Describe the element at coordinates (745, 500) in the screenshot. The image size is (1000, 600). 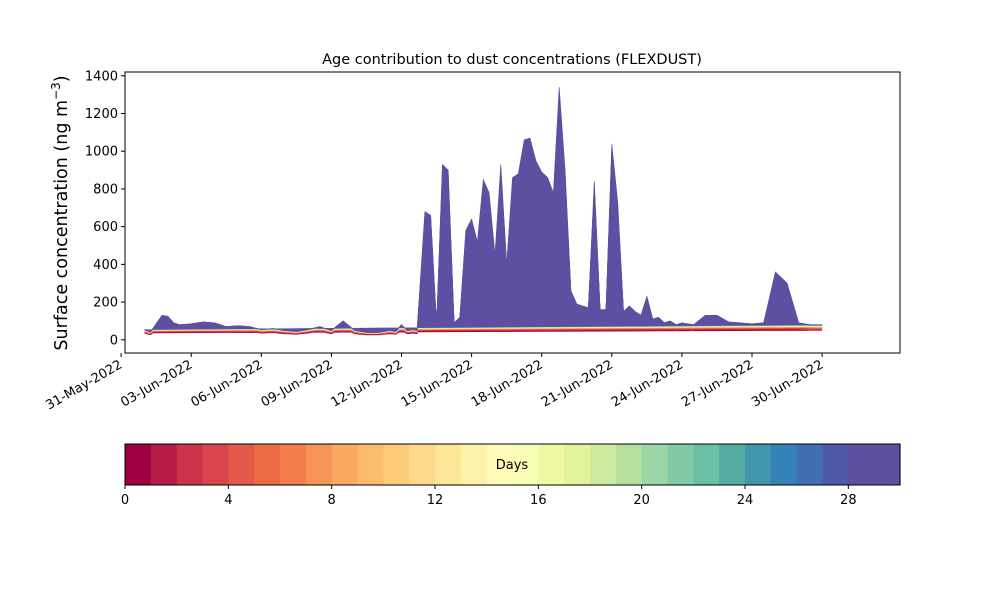
I see `colorbar-tick-label: 24` at that location.